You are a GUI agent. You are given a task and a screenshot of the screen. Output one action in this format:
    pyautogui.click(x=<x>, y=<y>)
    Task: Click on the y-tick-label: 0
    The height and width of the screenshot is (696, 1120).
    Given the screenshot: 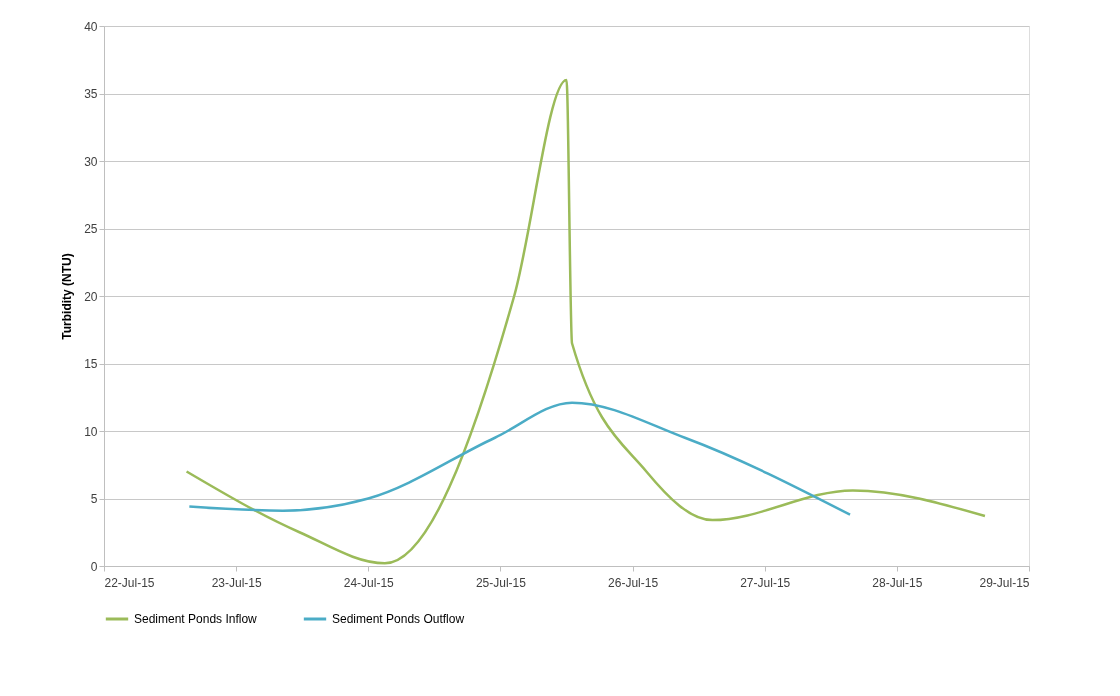 What is the action you would take?
    pyautogui.click(x=94, y=566)
    